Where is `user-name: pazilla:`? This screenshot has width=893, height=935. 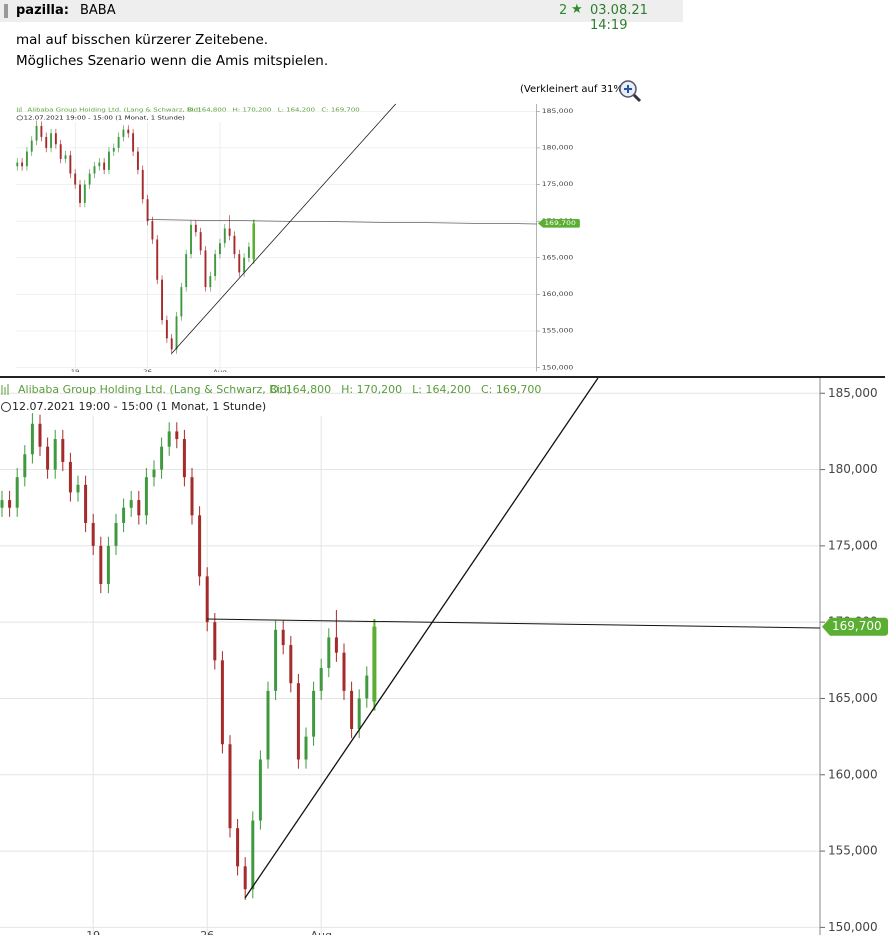
user-name: pazilla: is located at coordinates (42, 10).